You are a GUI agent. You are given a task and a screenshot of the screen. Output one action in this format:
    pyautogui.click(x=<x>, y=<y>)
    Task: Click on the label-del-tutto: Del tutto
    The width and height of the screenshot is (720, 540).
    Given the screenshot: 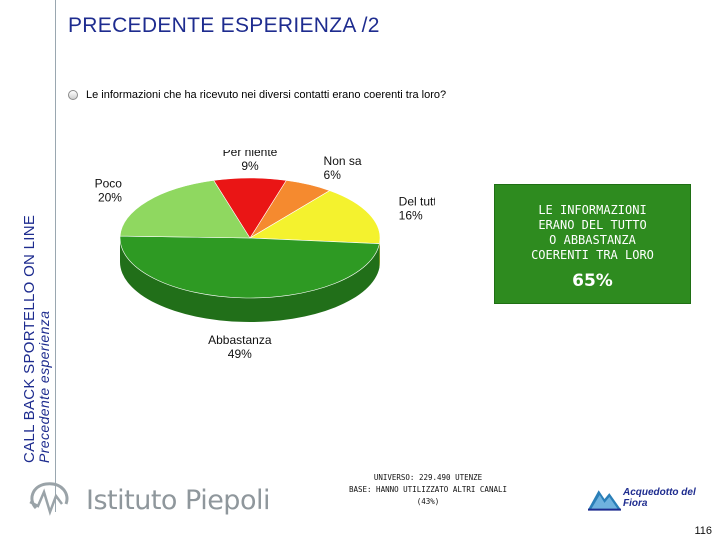 What is the action you would take?
    pyautogui.click(x=417, y=201)
    